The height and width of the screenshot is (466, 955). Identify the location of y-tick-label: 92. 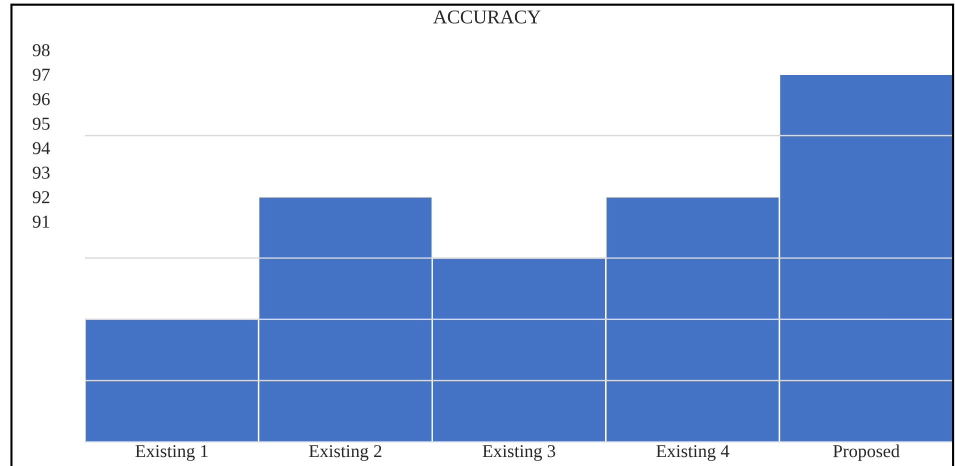
(41, 197).